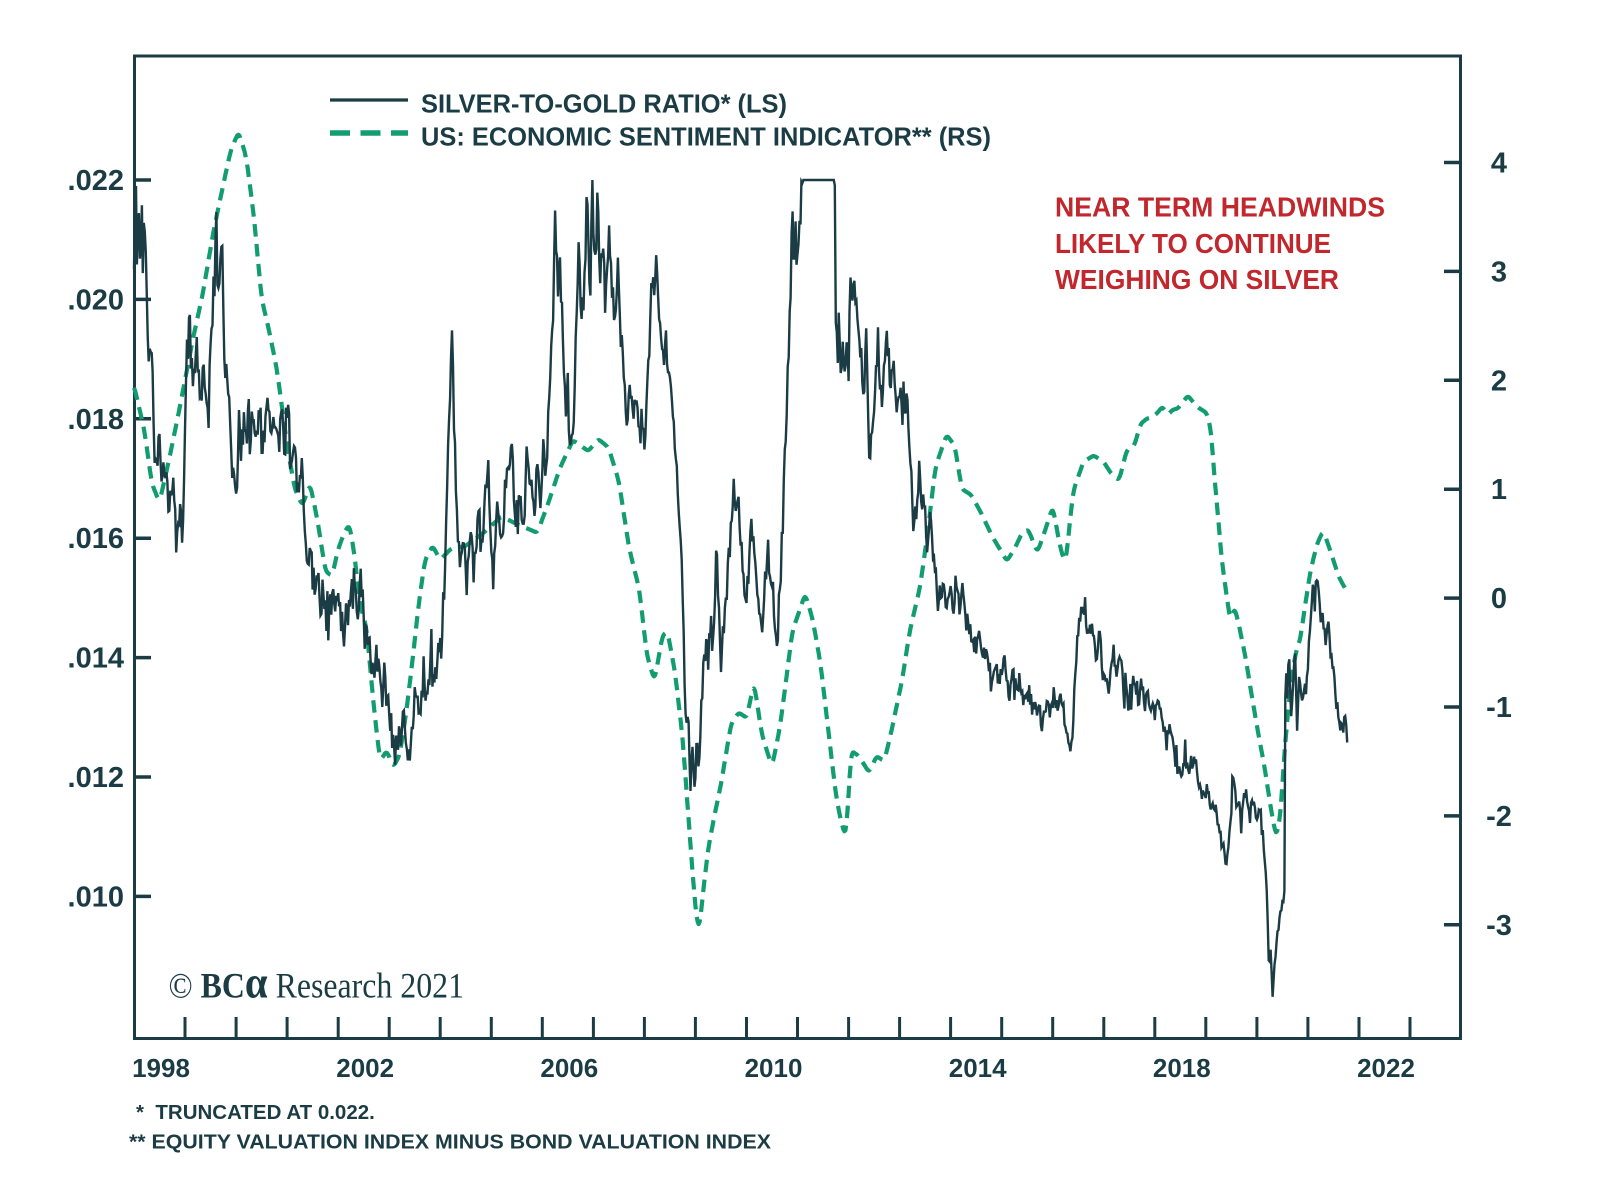 The height and width of the screenshot is (1200, 1600). What do you see at coordinates (1197, 279) in the screenshot?
I see `svg-text: WEIGHING ON SILVER` at bounding box center [1197, 279].